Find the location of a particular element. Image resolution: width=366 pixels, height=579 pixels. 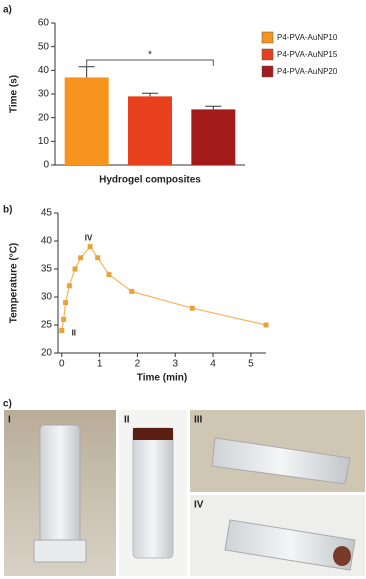

y-tick-label: 10 is located at coordinates (44, 141).